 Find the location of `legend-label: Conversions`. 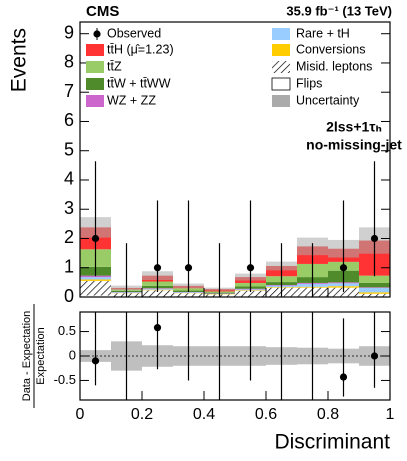

legend-label: Conversions is located at coordinates (330, 49).